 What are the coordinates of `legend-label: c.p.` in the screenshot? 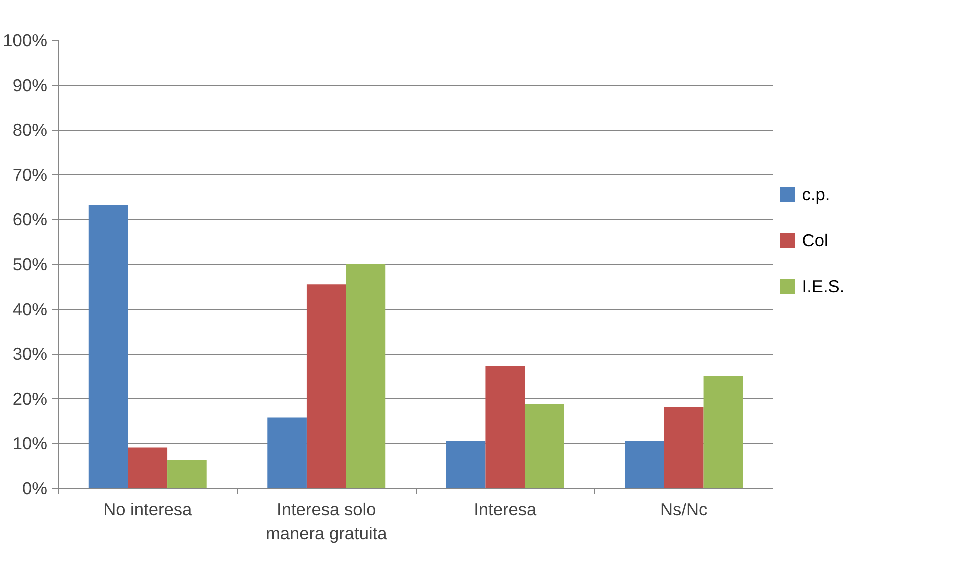 It's located at (816, 194).